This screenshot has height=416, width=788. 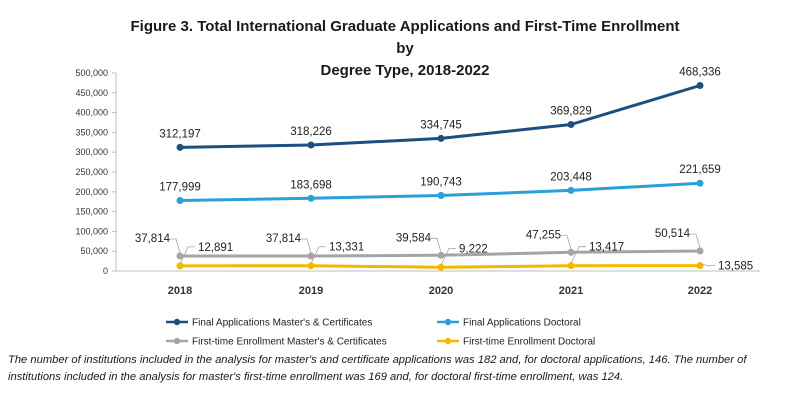 I want to click on x-tick-label: 2018, so click(x=180, y=291).